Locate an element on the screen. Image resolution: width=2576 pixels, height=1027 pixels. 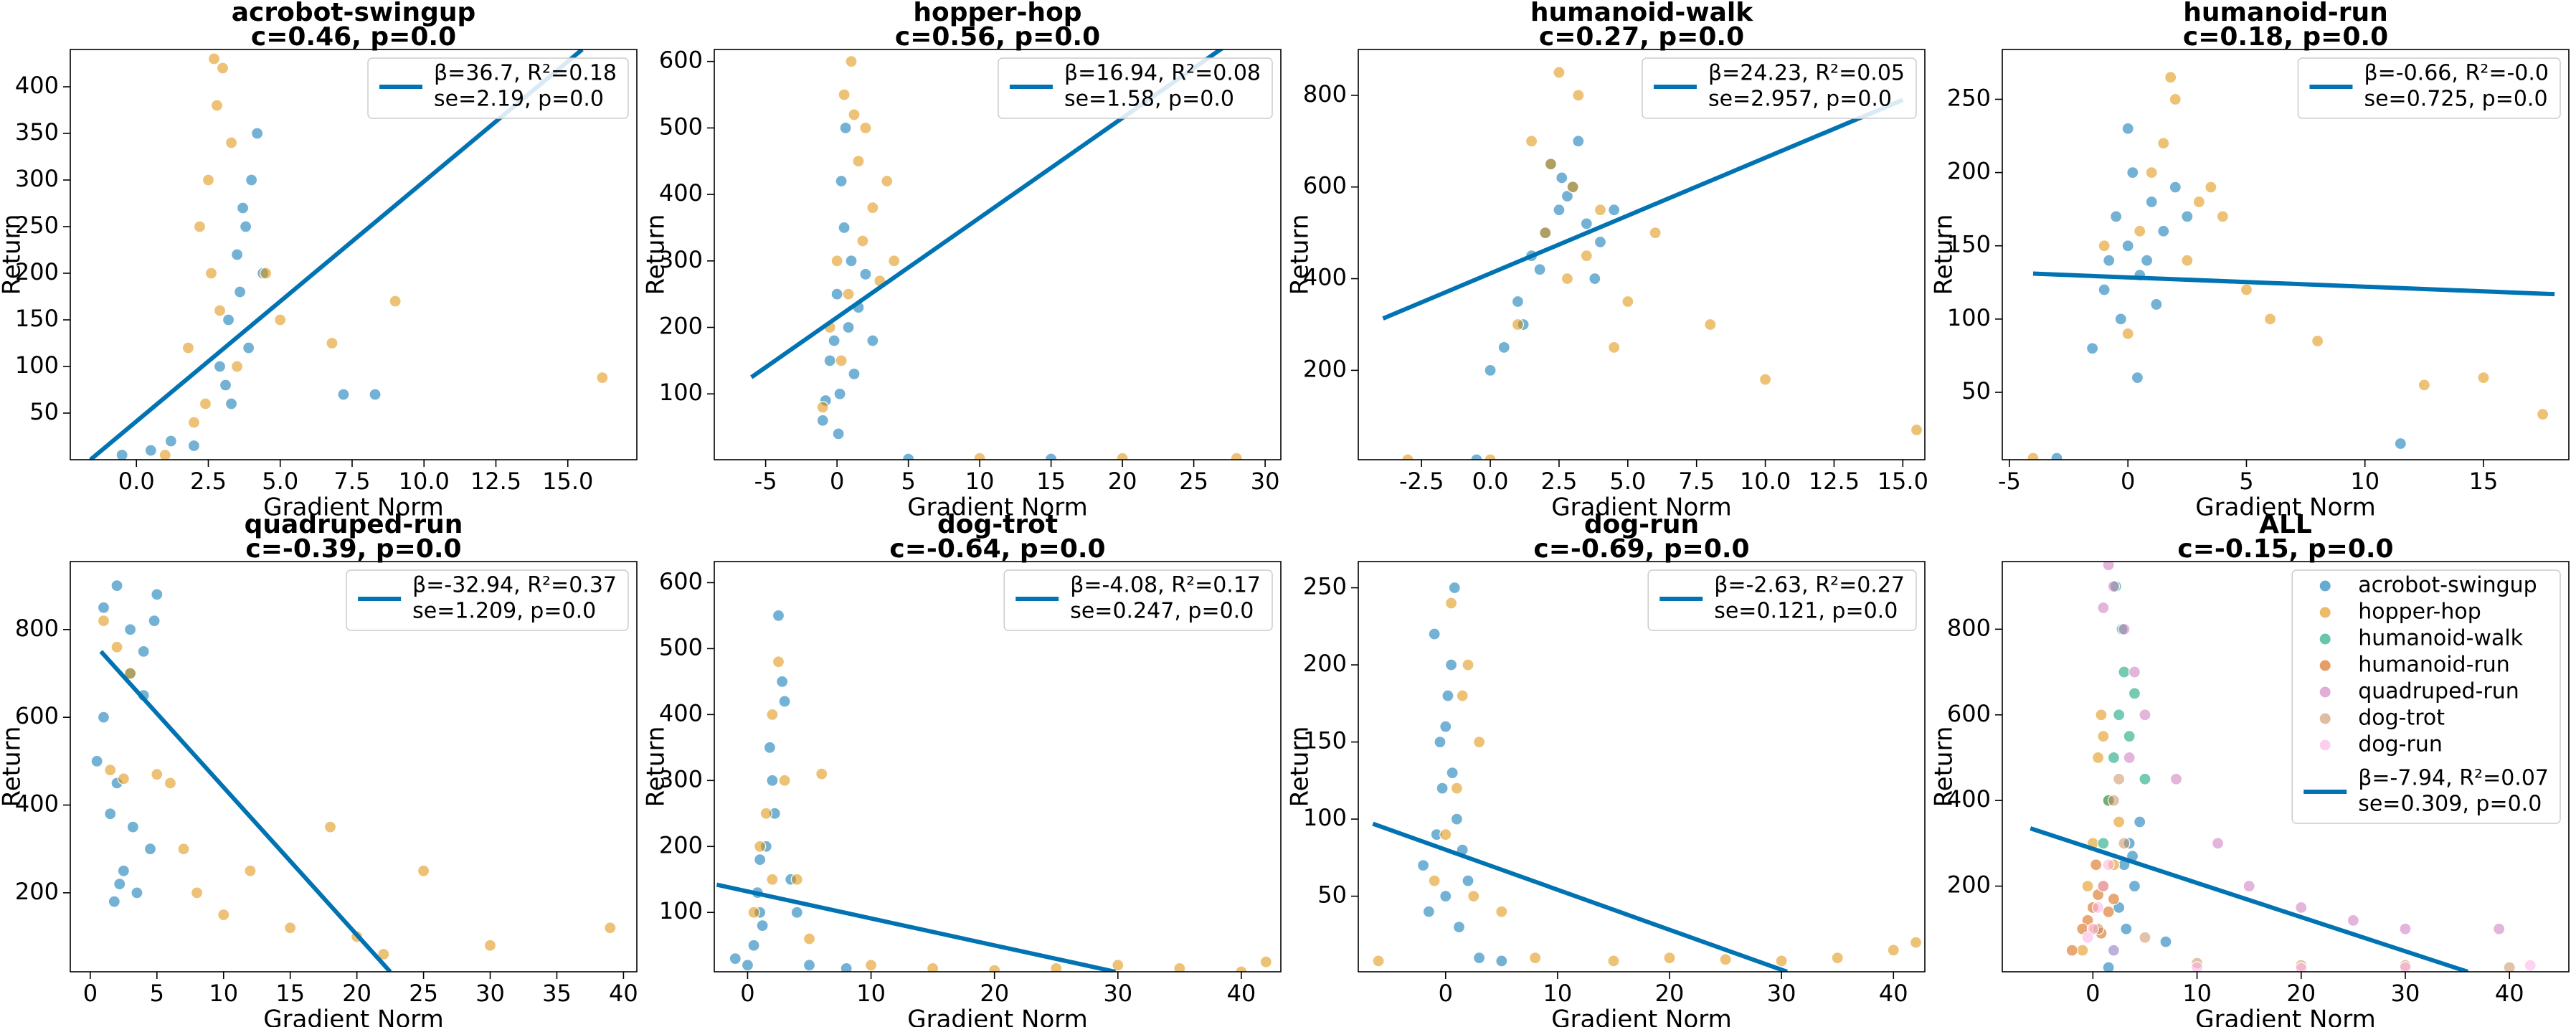
legend-label: β=-4.08, R²=0.17 is located at coordinates (1165, 585).